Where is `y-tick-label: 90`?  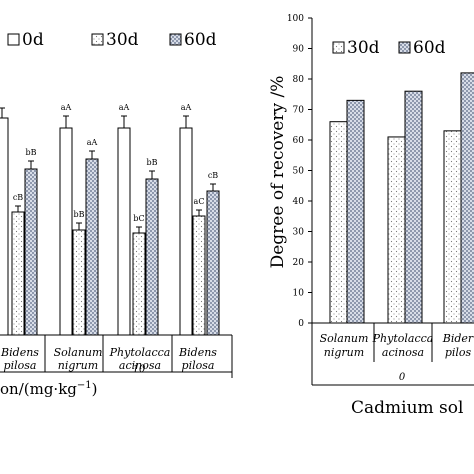
y-tick-label: 90 is located at coordinates (299, 50).